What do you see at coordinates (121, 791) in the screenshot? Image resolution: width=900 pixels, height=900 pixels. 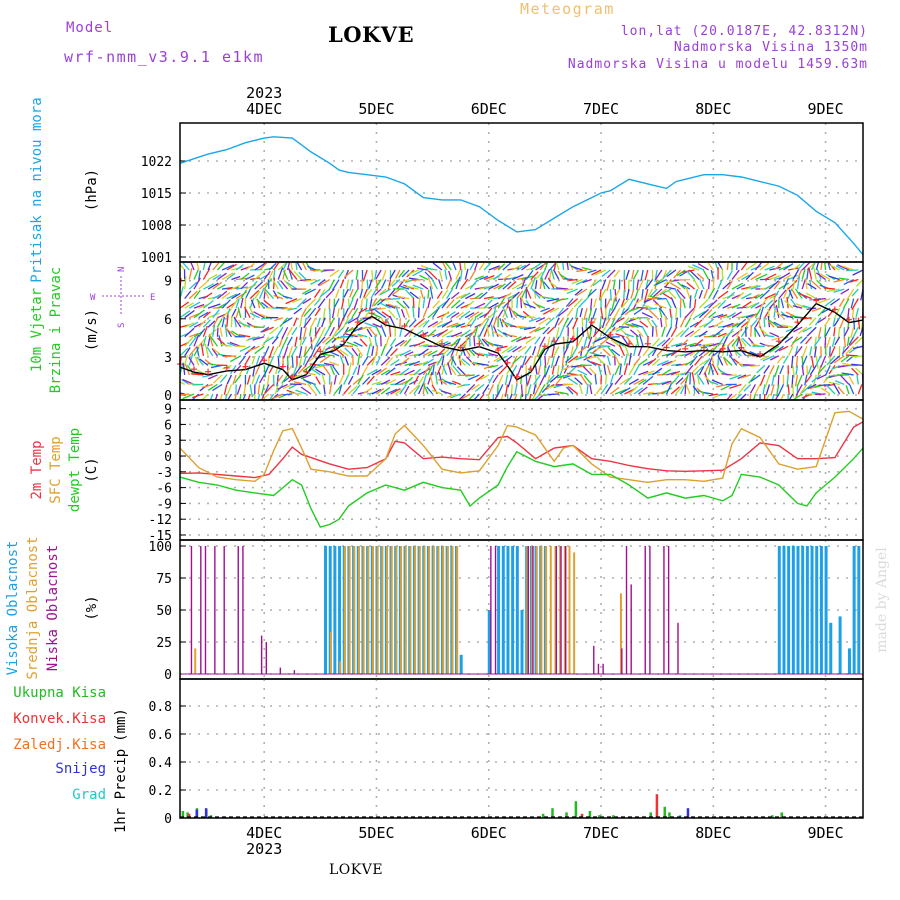 I see `precip-axis-label: 1hr Precip` at bounding box center [121, 791].